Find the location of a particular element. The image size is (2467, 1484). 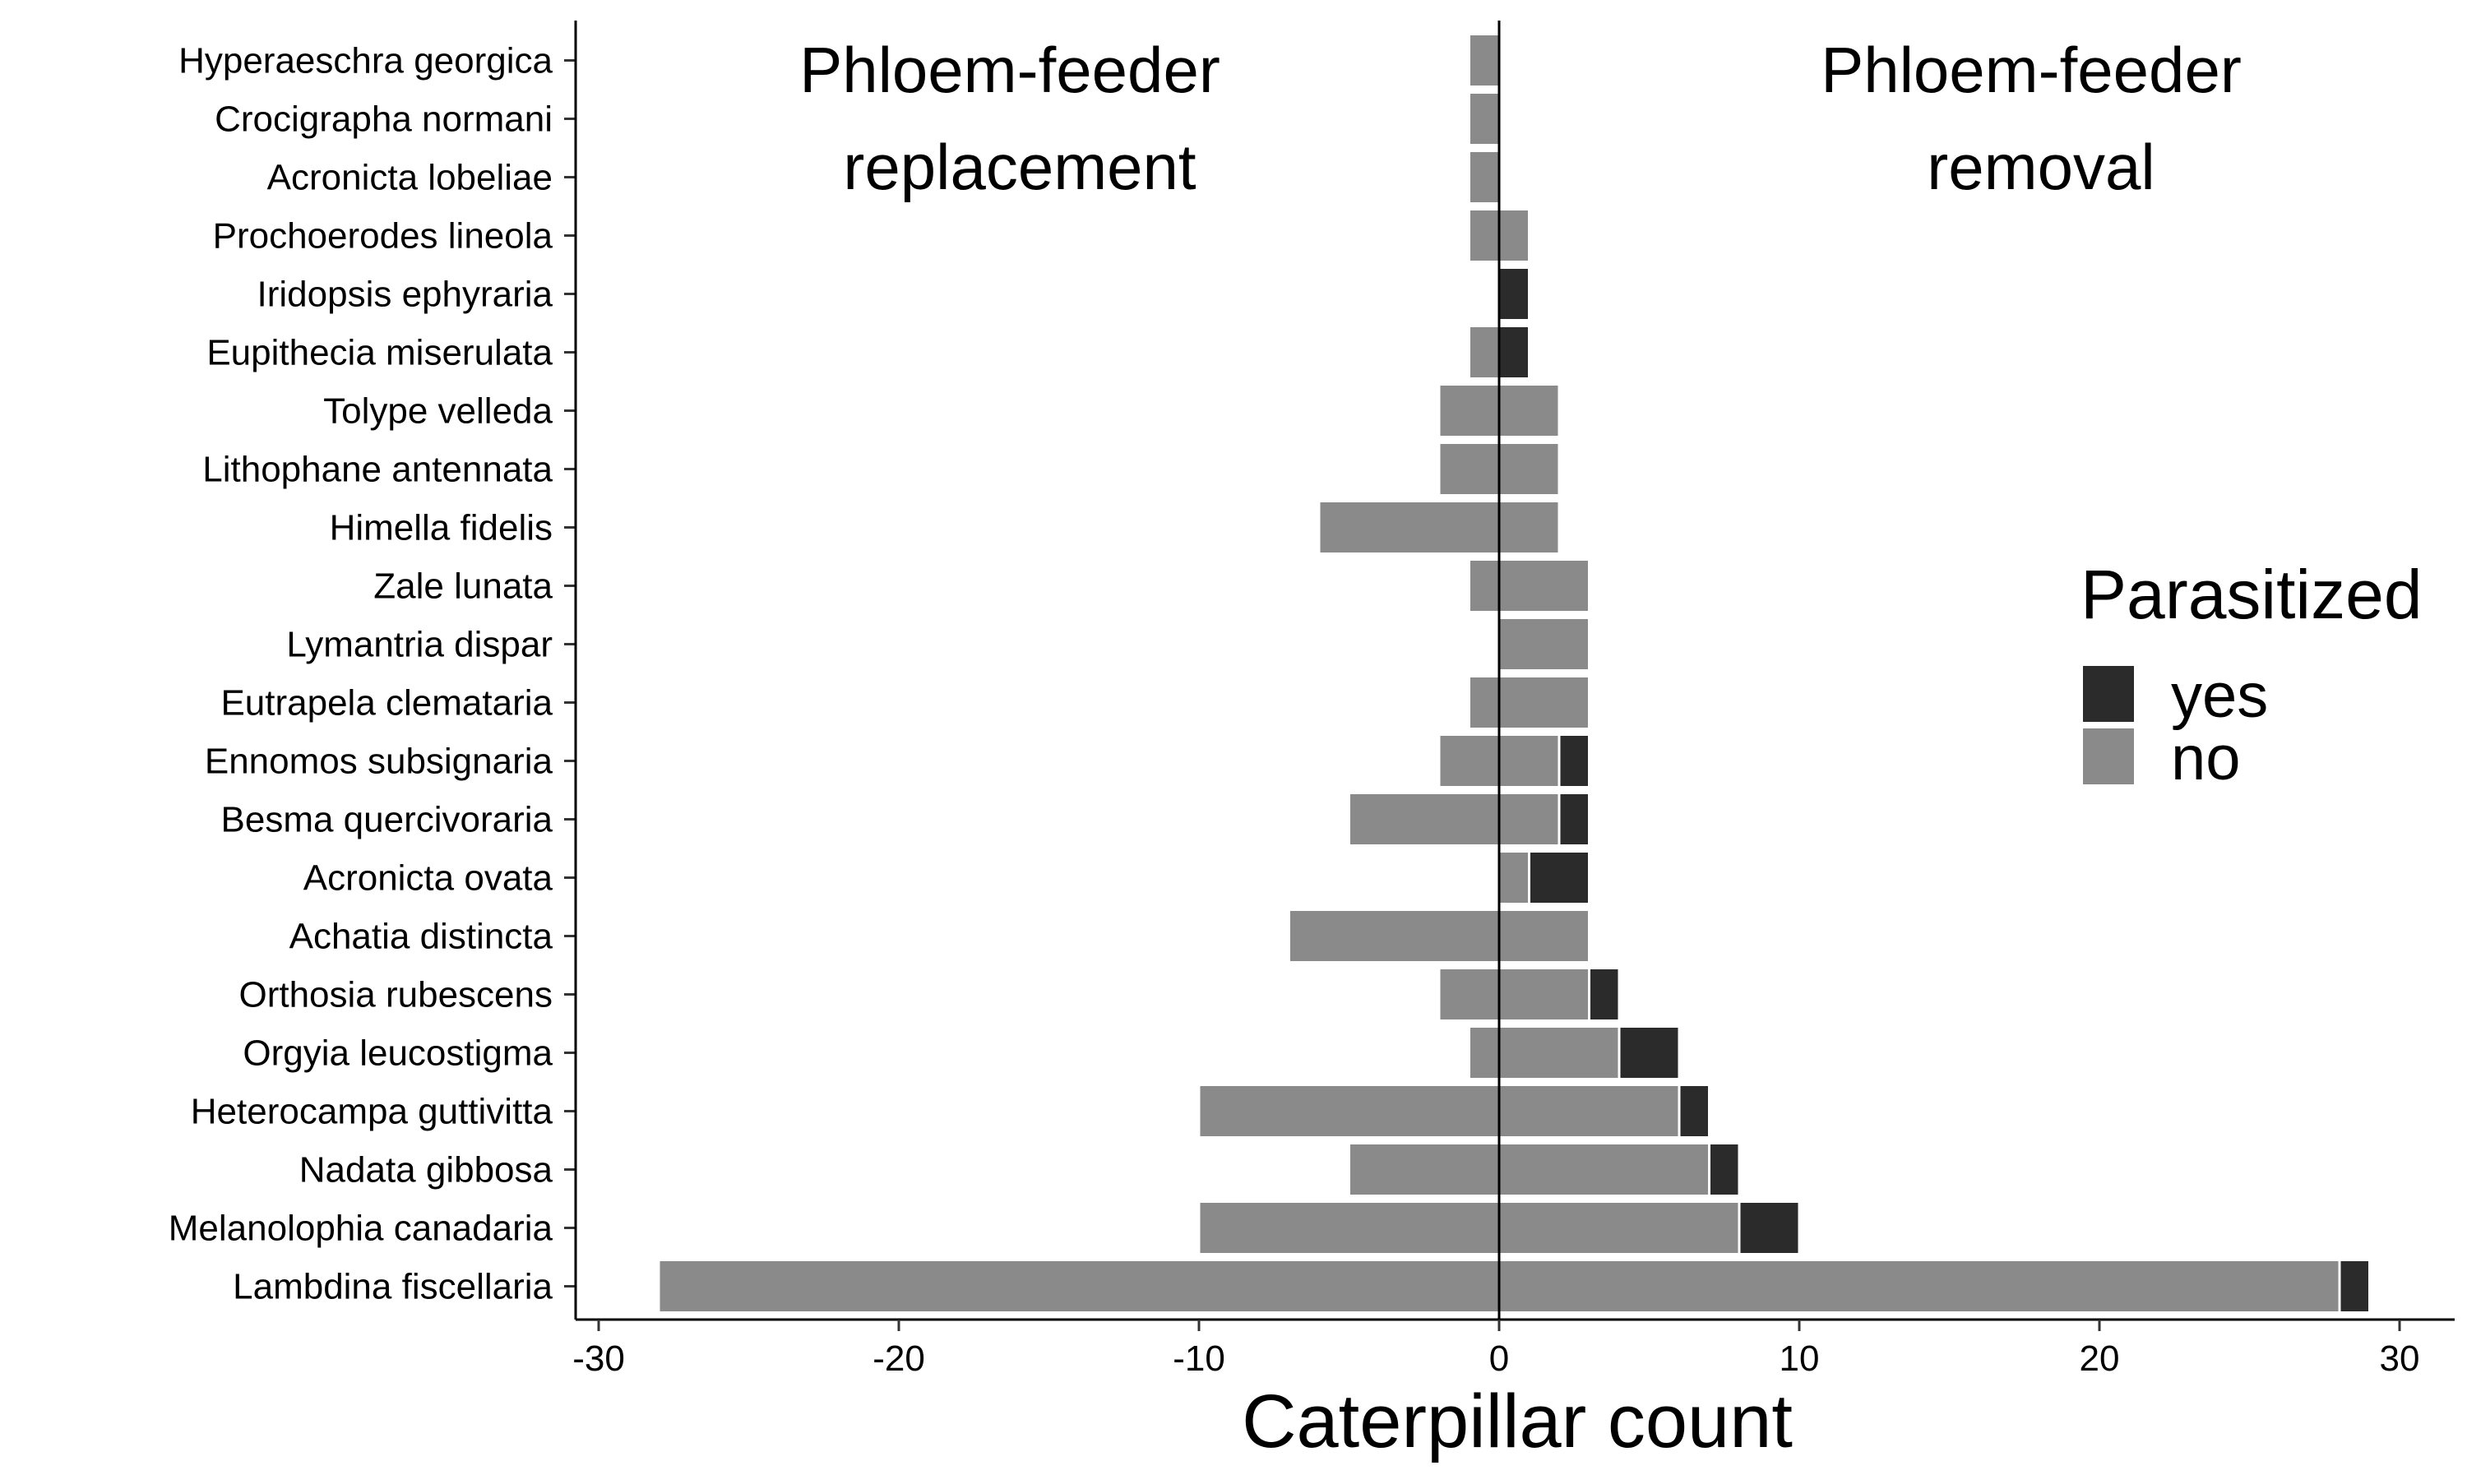

bar-right-yes-orgyia-leucostigma is located at coordinates (1649, 1053).